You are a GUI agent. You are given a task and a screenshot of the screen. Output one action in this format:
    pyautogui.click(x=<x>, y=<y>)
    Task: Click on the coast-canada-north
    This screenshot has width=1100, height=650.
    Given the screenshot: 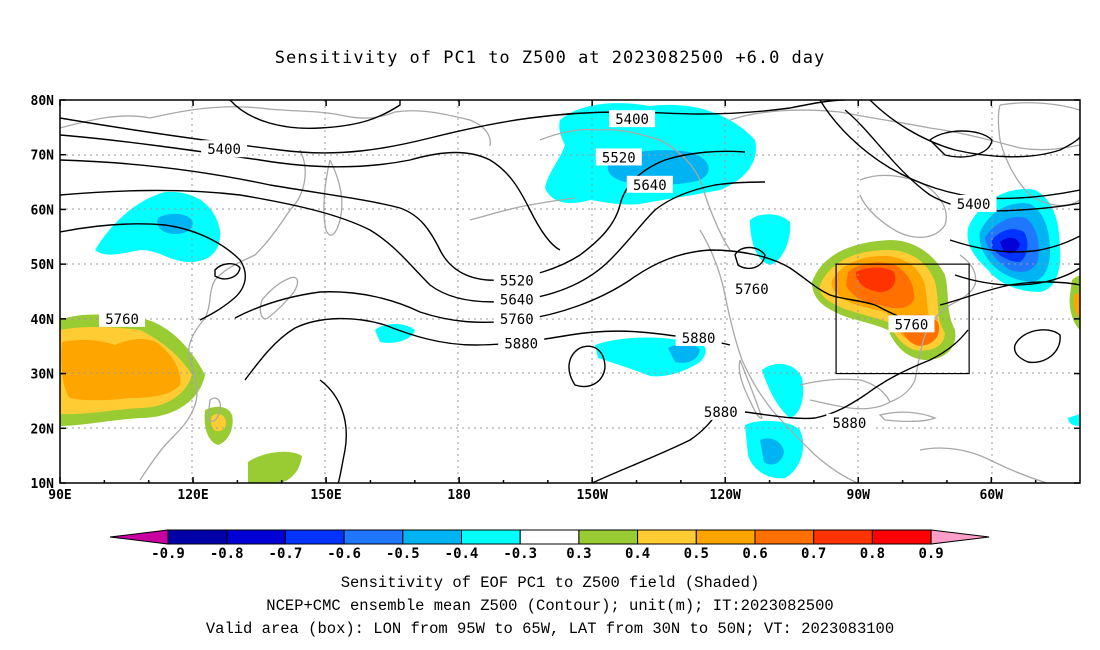 What is the action you would take?
    pyautogui.click(x=904, y=130)
    